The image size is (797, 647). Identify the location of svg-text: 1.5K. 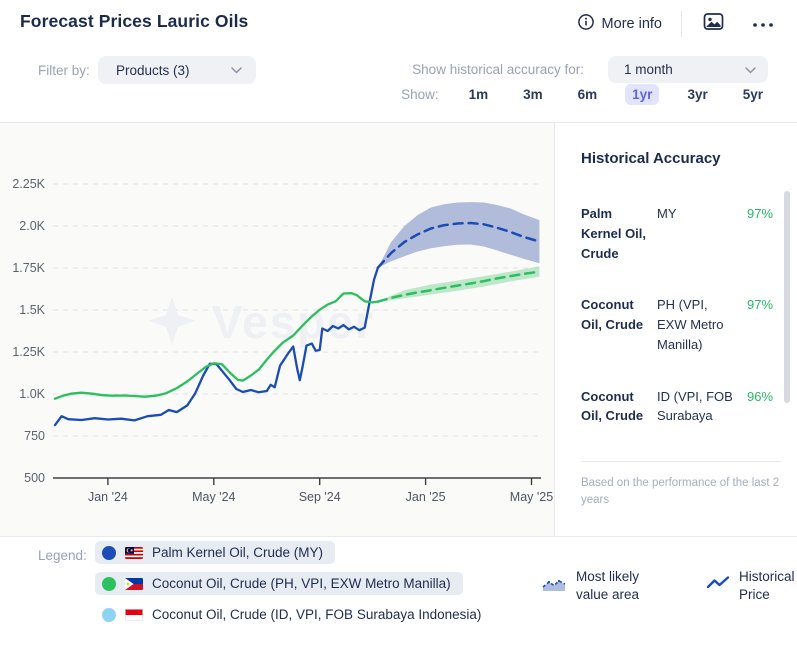
(32, 310).